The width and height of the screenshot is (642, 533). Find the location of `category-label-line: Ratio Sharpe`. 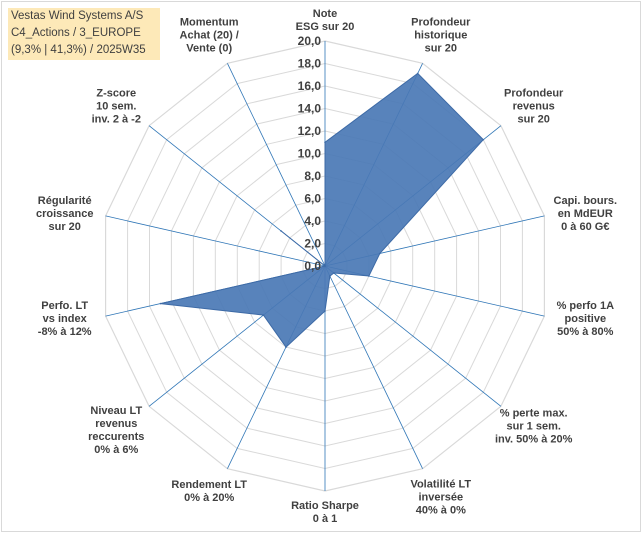

category-label-line: Ratio Sharpe is located at coordinates (325, 506).